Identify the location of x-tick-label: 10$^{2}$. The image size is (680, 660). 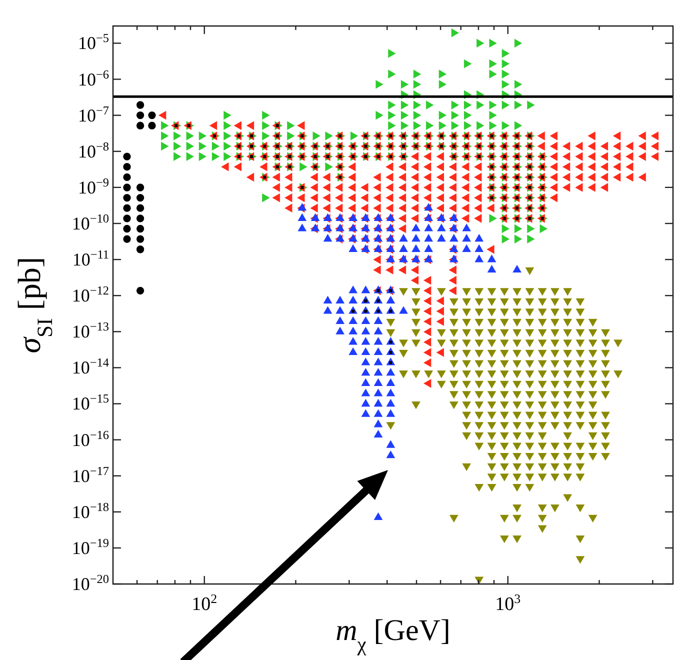
(205, 602).